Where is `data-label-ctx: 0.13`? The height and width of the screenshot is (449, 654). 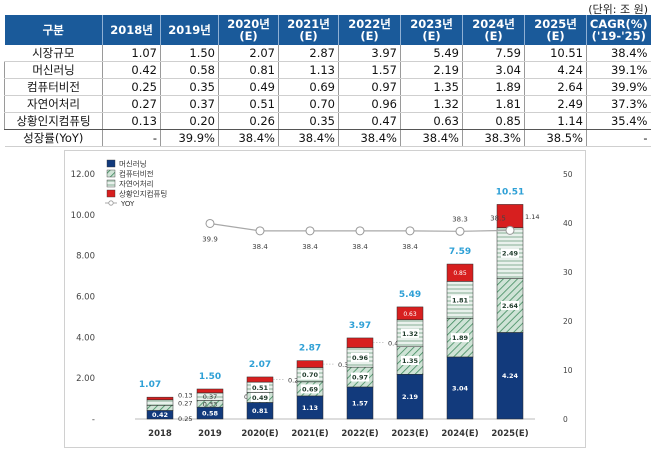 data-label-ctx: 0.13 is located at coordinates (185, 395).